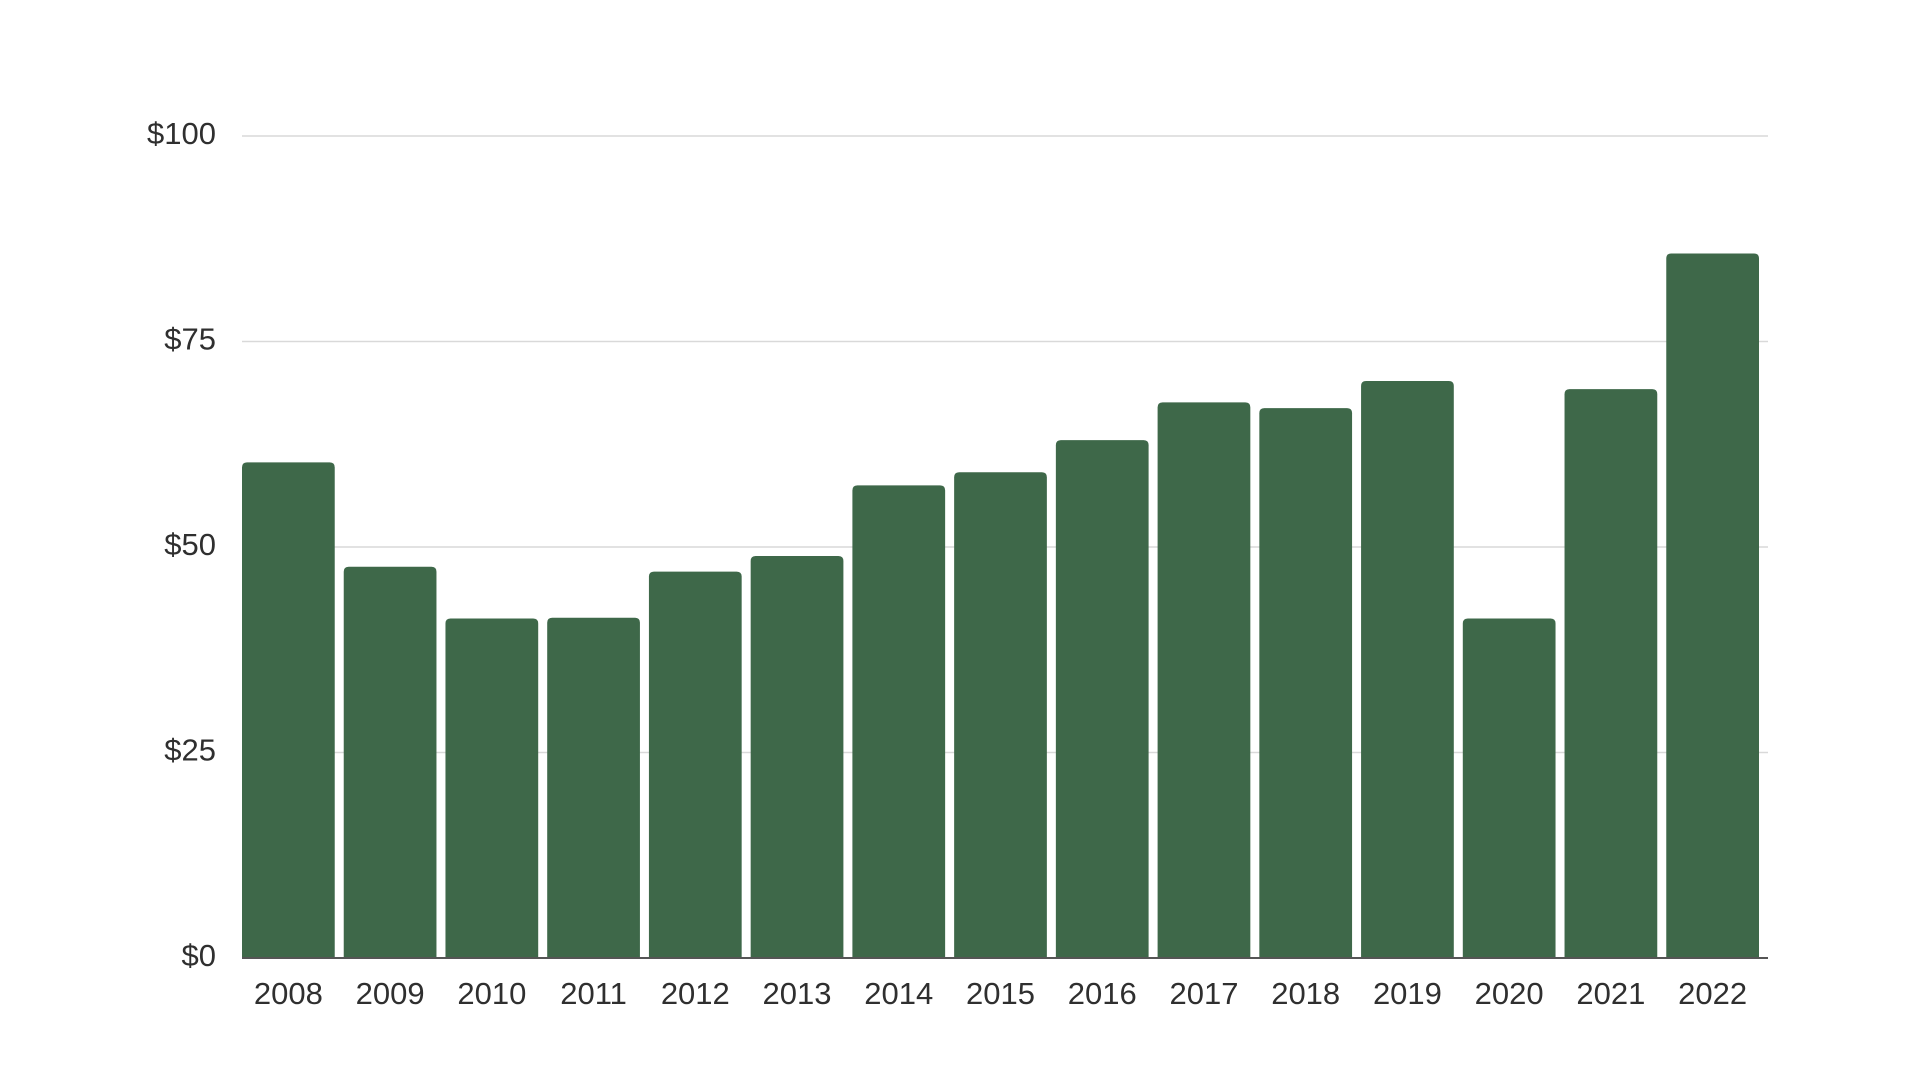  I want to click on y-tick-label: $50, so click(190, 544).